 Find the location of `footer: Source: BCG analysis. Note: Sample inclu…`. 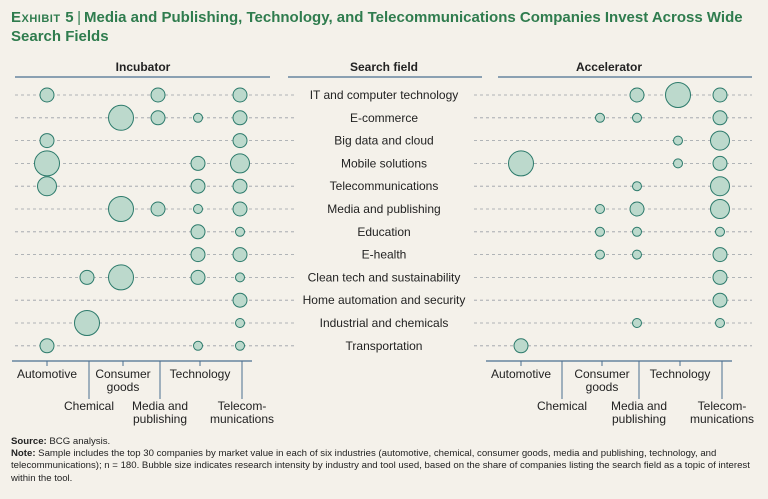

footer: Source: BCG analysis. Note: Sample inclu… is located at coordinates (385, 460).